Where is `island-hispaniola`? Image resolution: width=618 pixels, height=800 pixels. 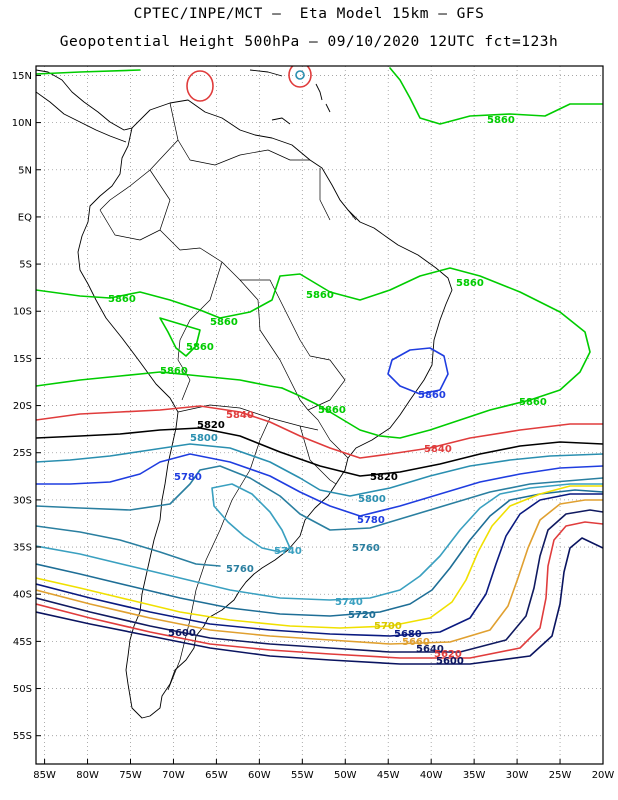 island-hispaniola is located at coordinates (266, 73).